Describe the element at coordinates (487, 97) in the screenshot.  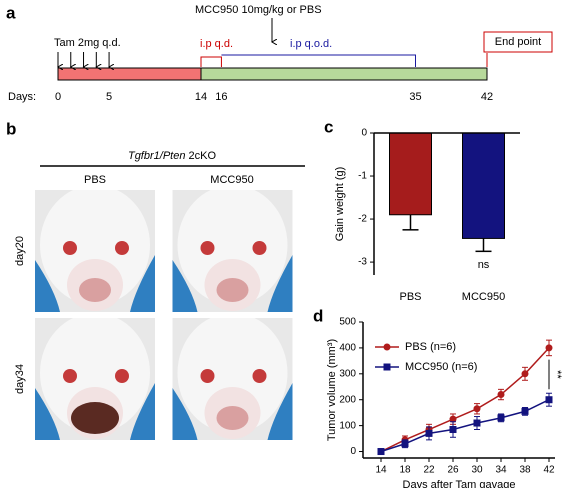
I see `day-label: 42` at that location.